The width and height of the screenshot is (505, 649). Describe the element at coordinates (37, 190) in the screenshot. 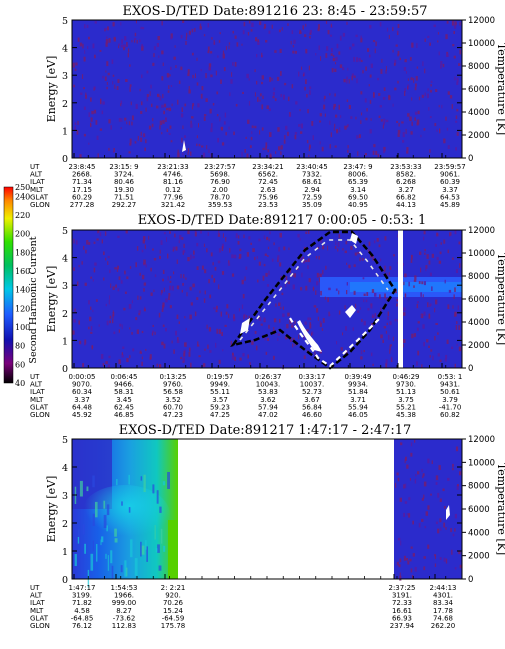

I see `orbit-row-label: MLT` at that location.